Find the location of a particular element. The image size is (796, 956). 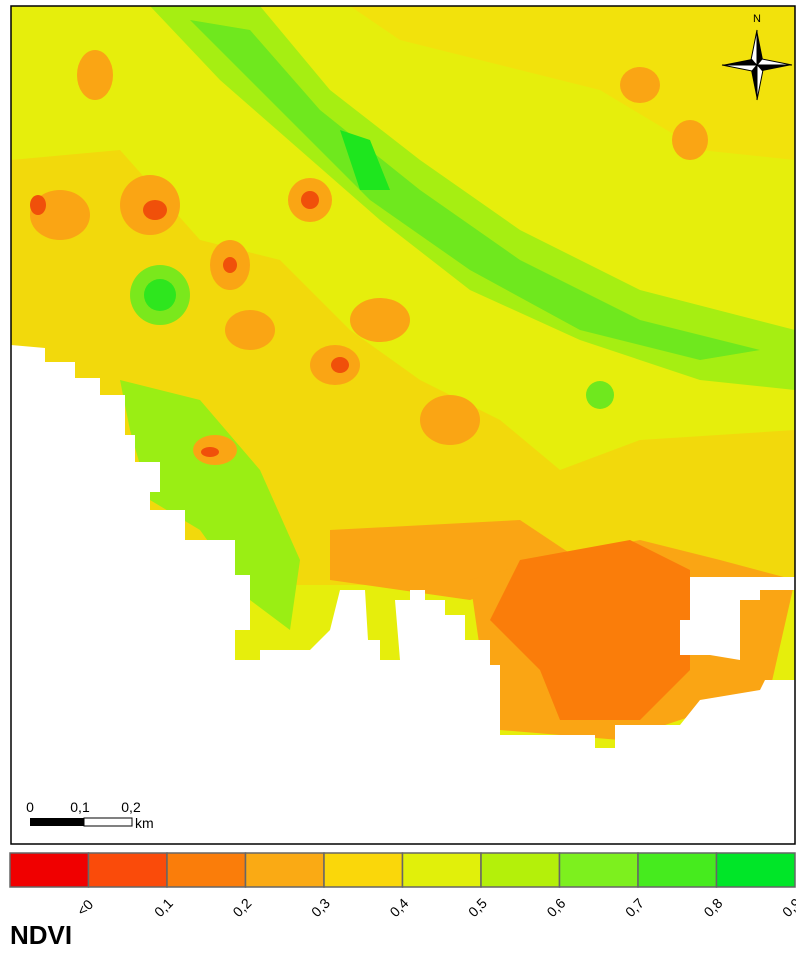

legend-label: 0,9 is located at coordinates (787, 907).